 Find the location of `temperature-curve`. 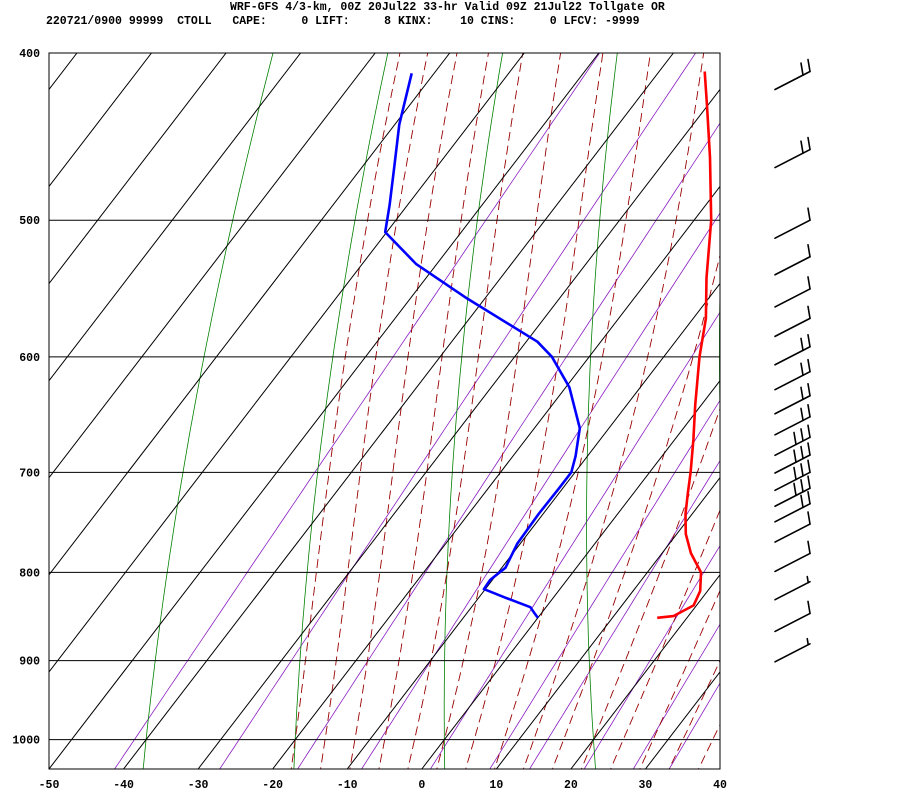

temperature-curve is located at coordinates (685, 345).